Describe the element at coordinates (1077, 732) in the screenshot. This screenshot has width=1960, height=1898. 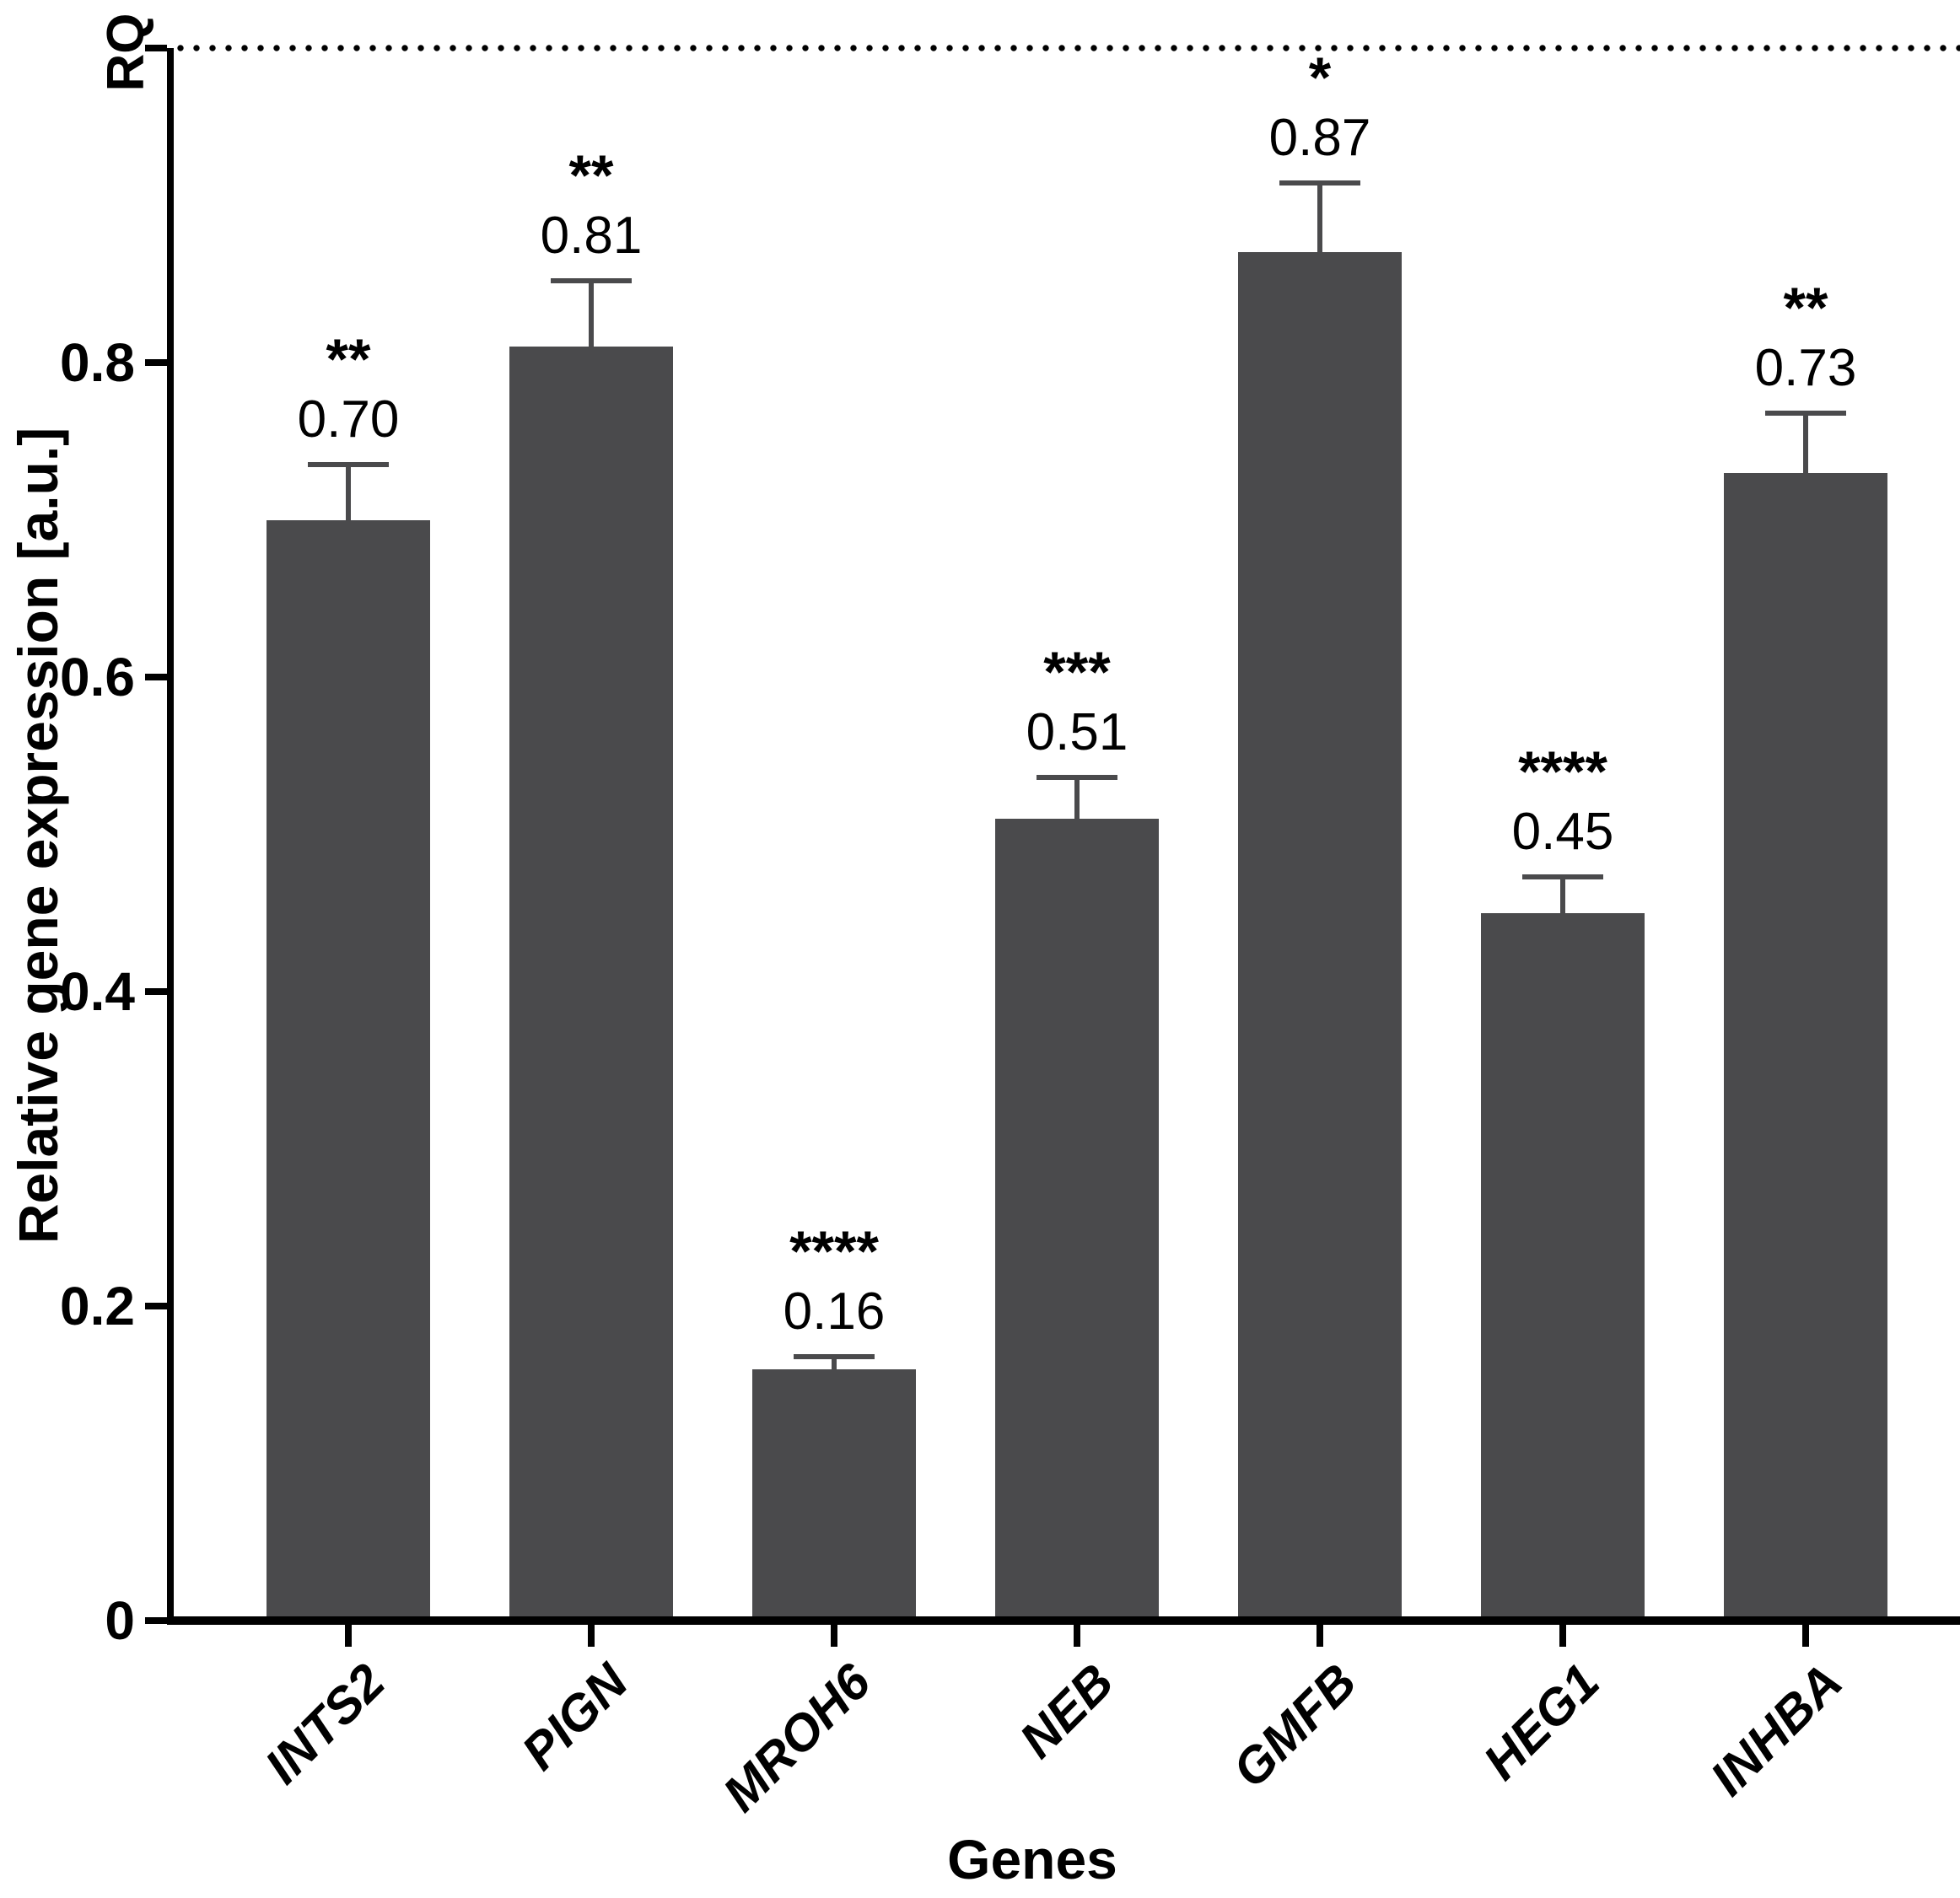
I see `value-label-NEB: 0.51` at that location.